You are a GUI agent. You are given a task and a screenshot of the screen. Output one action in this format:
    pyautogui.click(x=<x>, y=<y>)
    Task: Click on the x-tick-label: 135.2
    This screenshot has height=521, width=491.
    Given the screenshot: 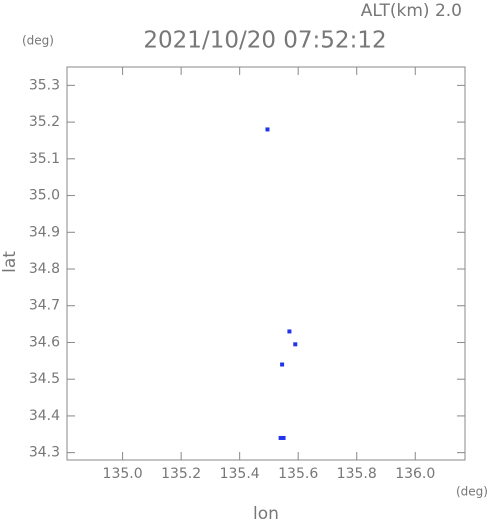 What is the action you would take?
    pyautogui.click(x=181, y=474)
    